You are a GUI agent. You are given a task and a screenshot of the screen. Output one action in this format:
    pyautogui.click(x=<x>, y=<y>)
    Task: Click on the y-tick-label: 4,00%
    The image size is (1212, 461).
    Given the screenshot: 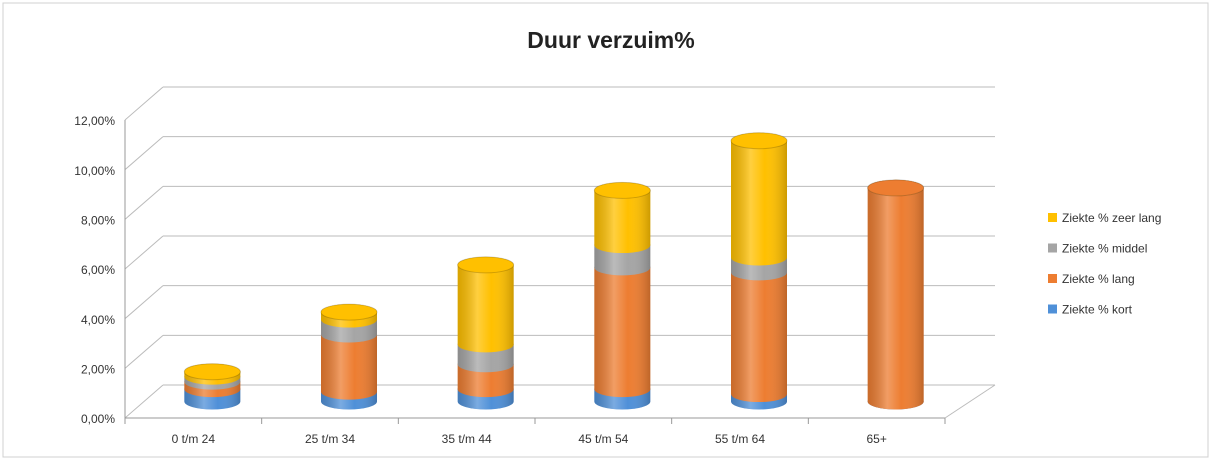 What is the action you would take?
    pyautogui.click(x=98, y=320)
    